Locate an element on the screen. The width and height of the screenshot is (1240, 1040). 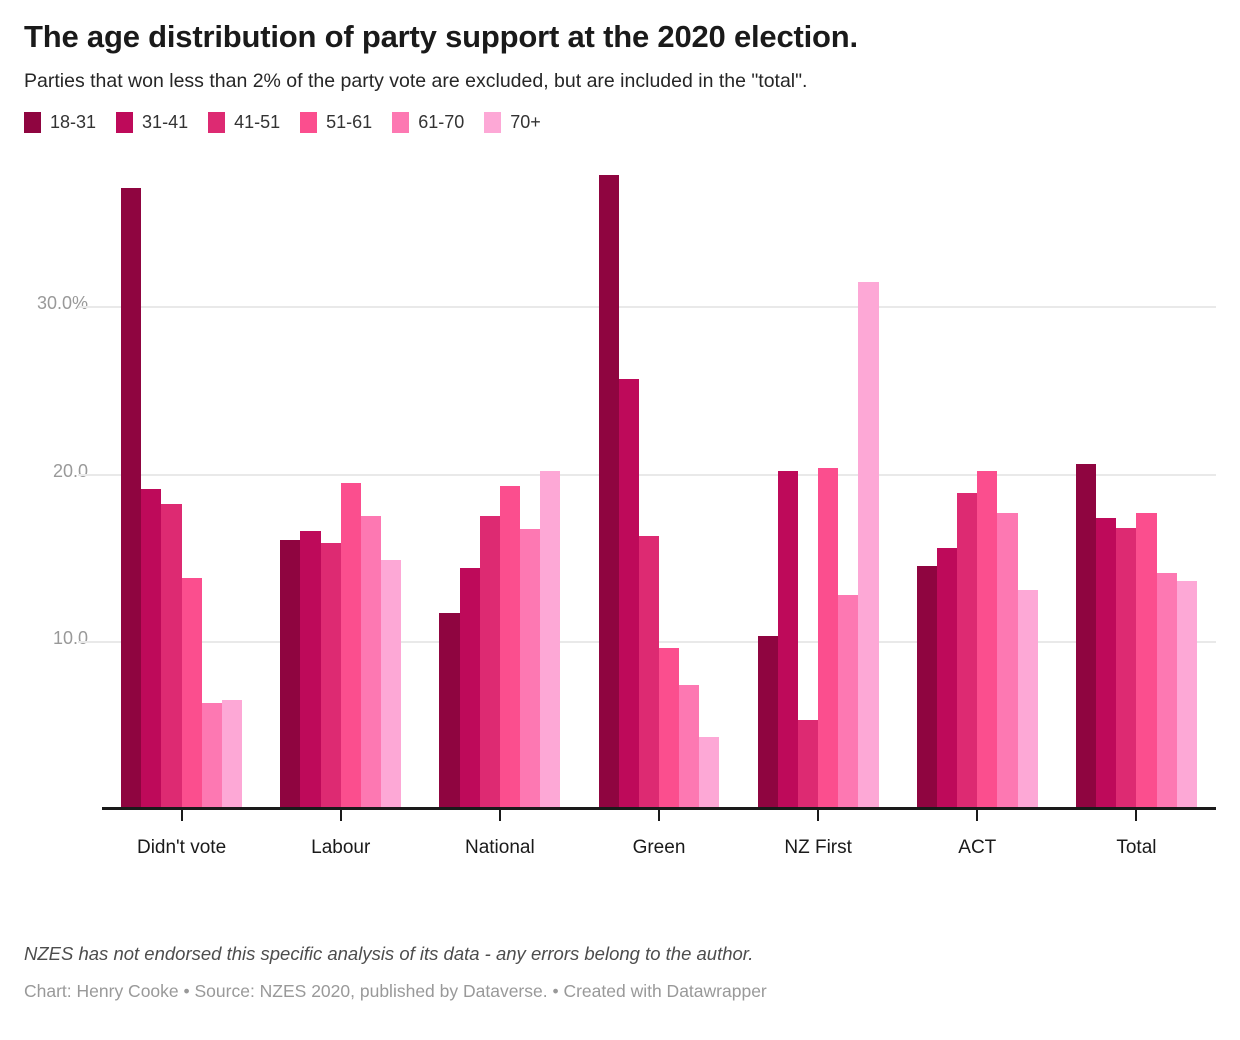
bar-group-total: Total is located at coordinates (1136, 506).